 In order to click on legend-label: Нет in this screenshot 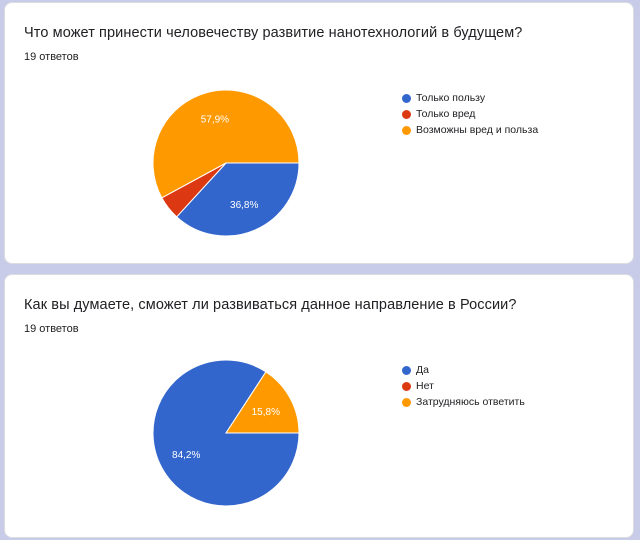, I will do `click(425, 386)`.